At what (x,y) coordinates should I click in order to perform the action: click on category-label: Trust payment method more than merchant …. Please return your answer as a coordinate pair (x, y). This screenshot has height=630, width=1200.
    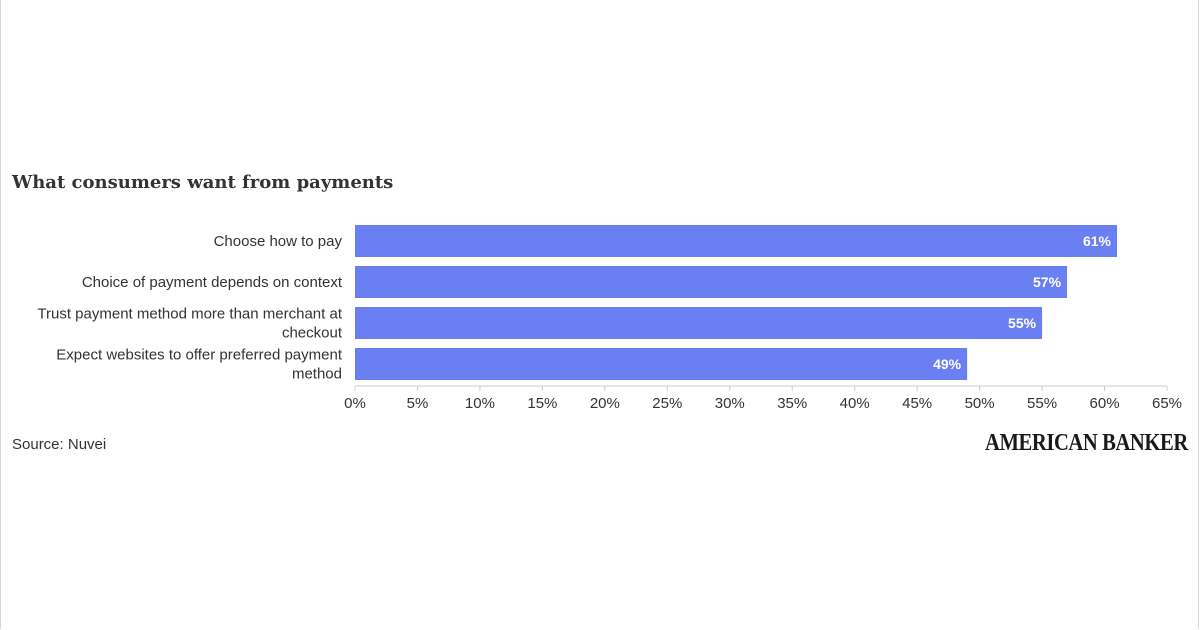
    Looking at the image, I should click on (189, 324).